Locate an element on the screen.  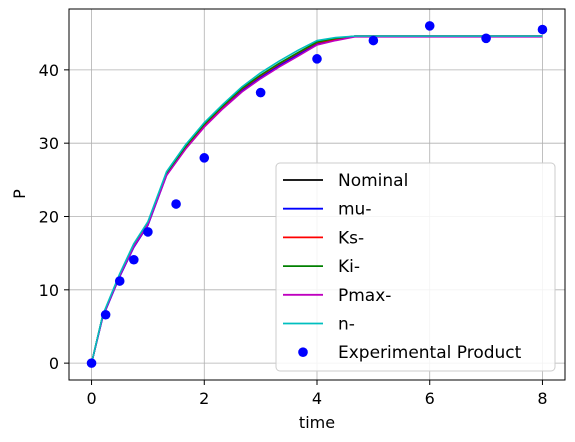
legend-marker is located at coordinates (303, 352).